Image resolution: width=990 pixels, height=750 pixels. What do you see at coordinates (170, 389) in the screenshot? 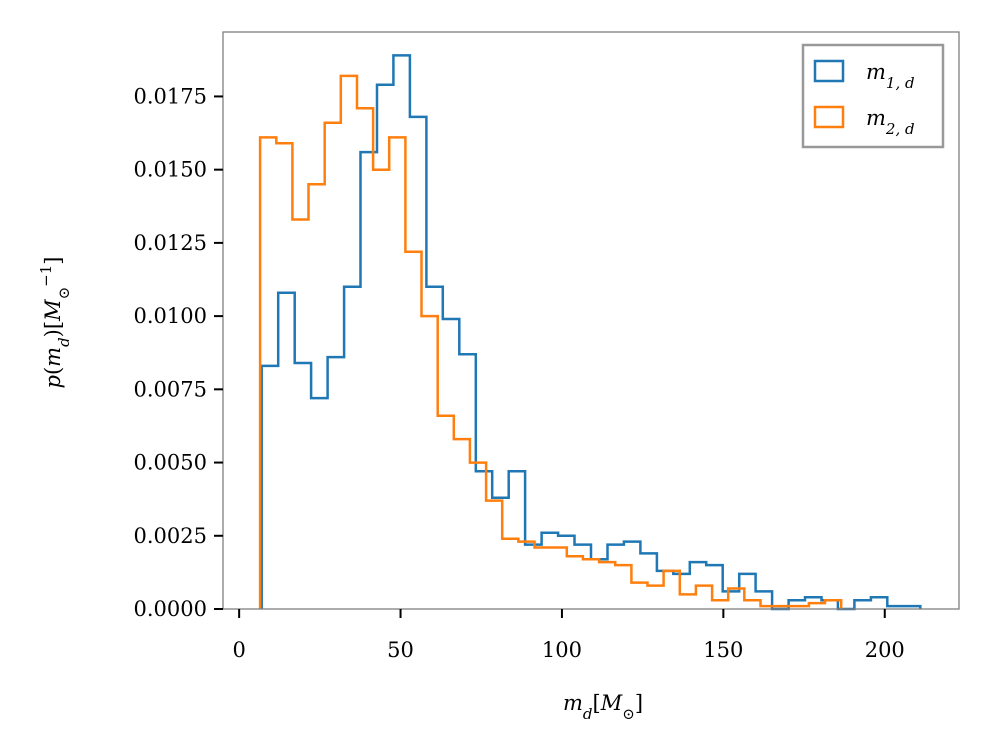
I see `y-tick-label: 0.0075` at bounding box center [170, 389].